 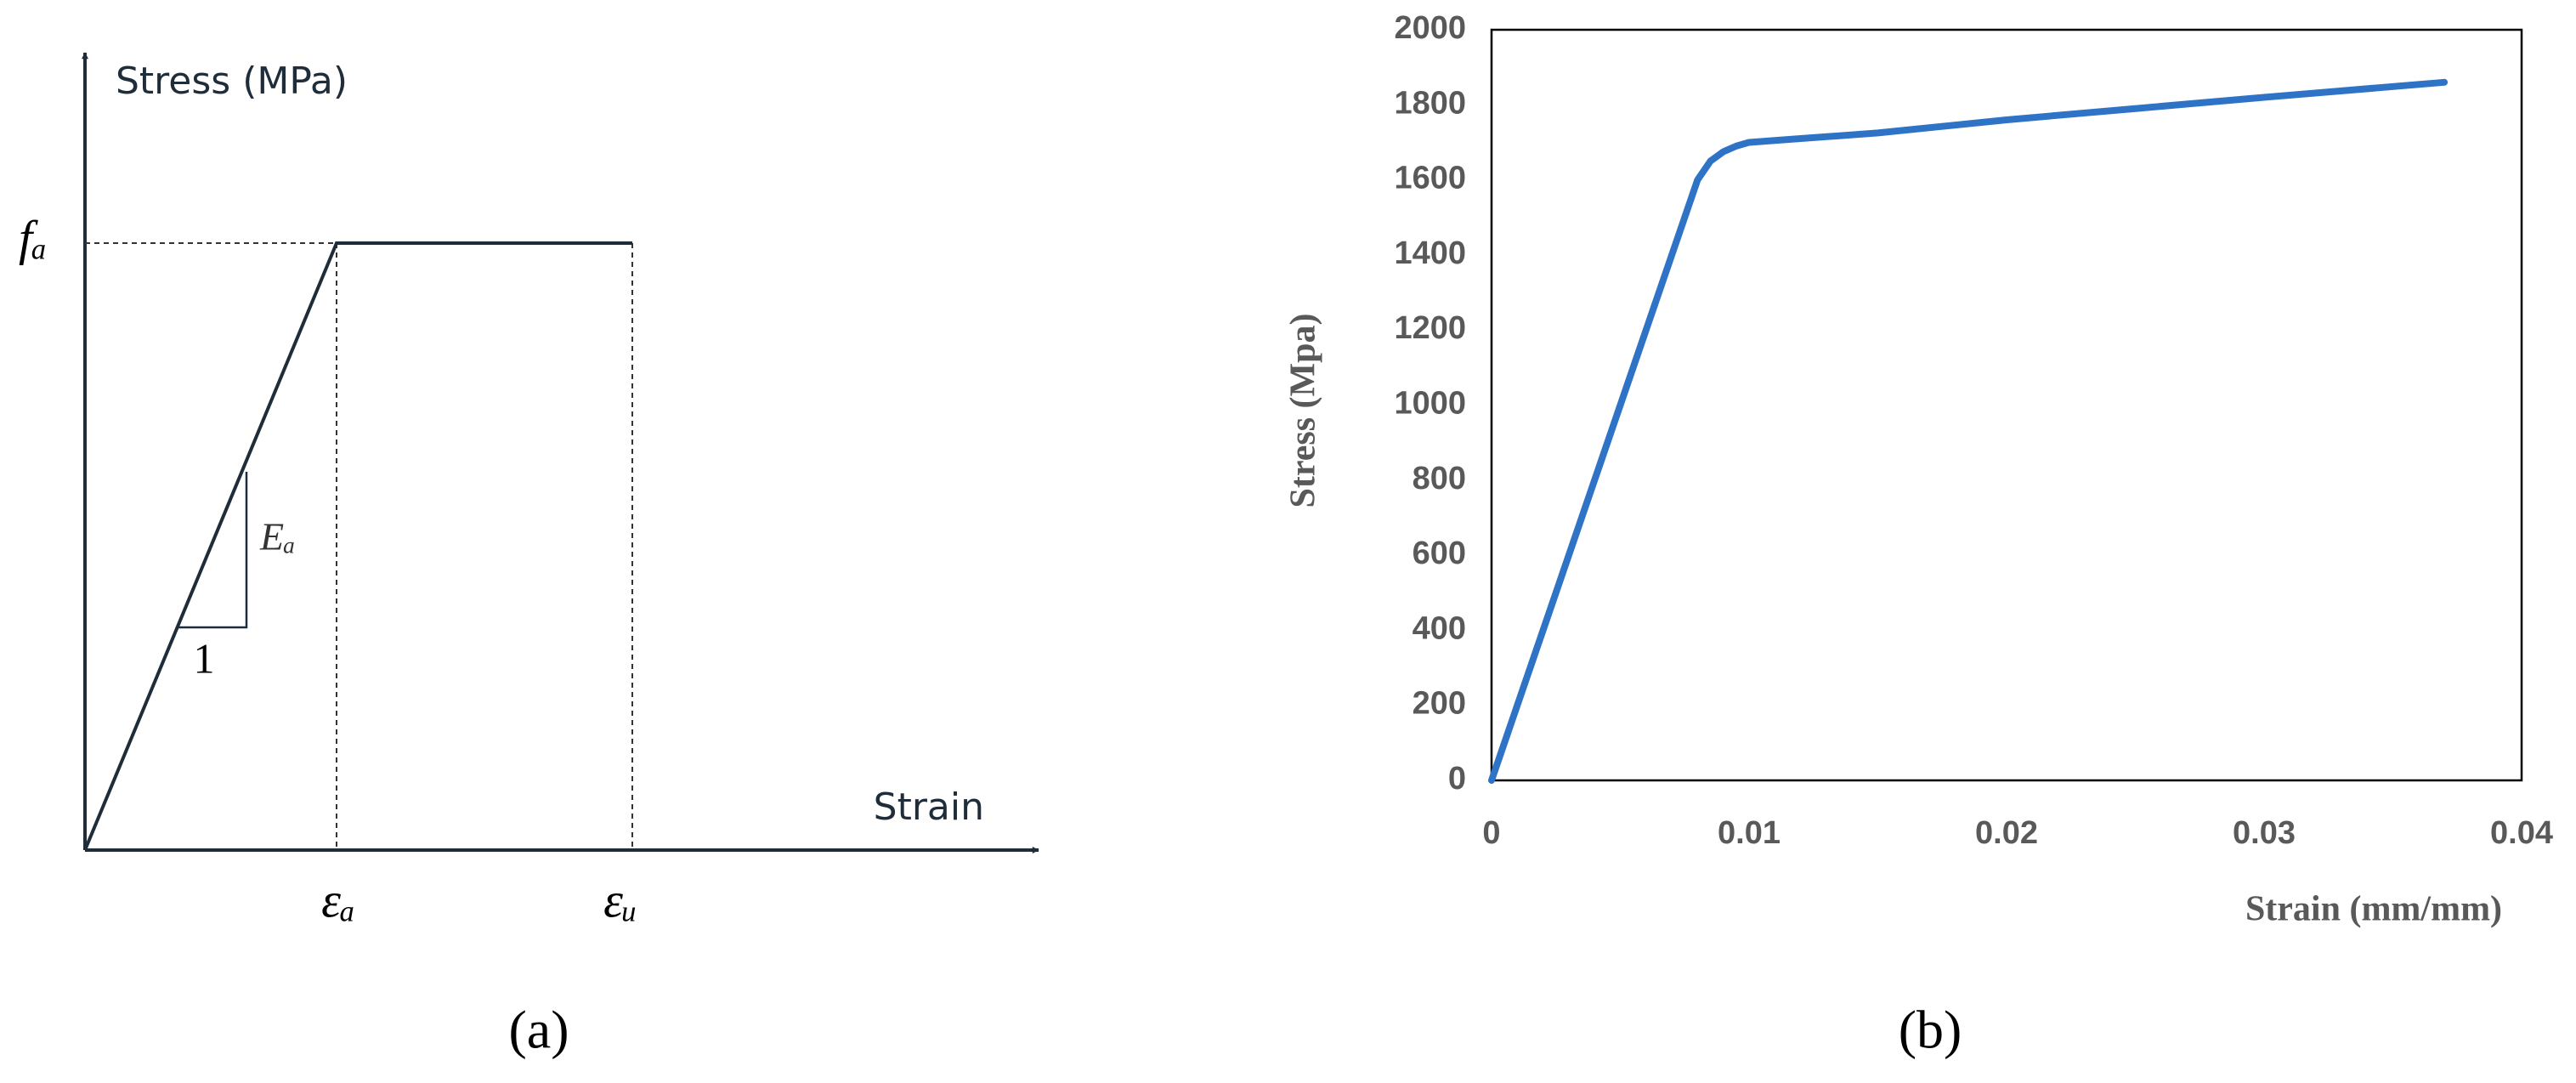 What do you see at coordinates (1457, 779) in the screenshot?
I see `y-tick-label: 0` at bounding box center [1457, 779].